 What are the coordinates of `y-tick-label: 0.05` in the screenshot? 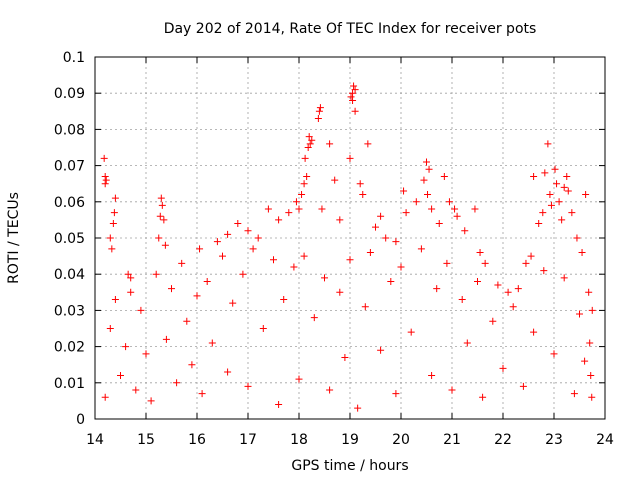 It's located at (69, 239).